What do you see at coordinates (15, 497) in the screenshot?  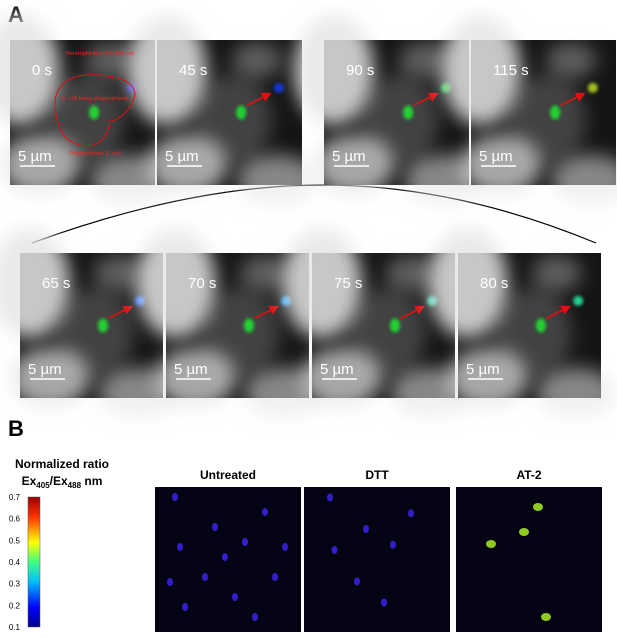 I see `colorbar-tick: 0.7` at bounding box center [15, 497].